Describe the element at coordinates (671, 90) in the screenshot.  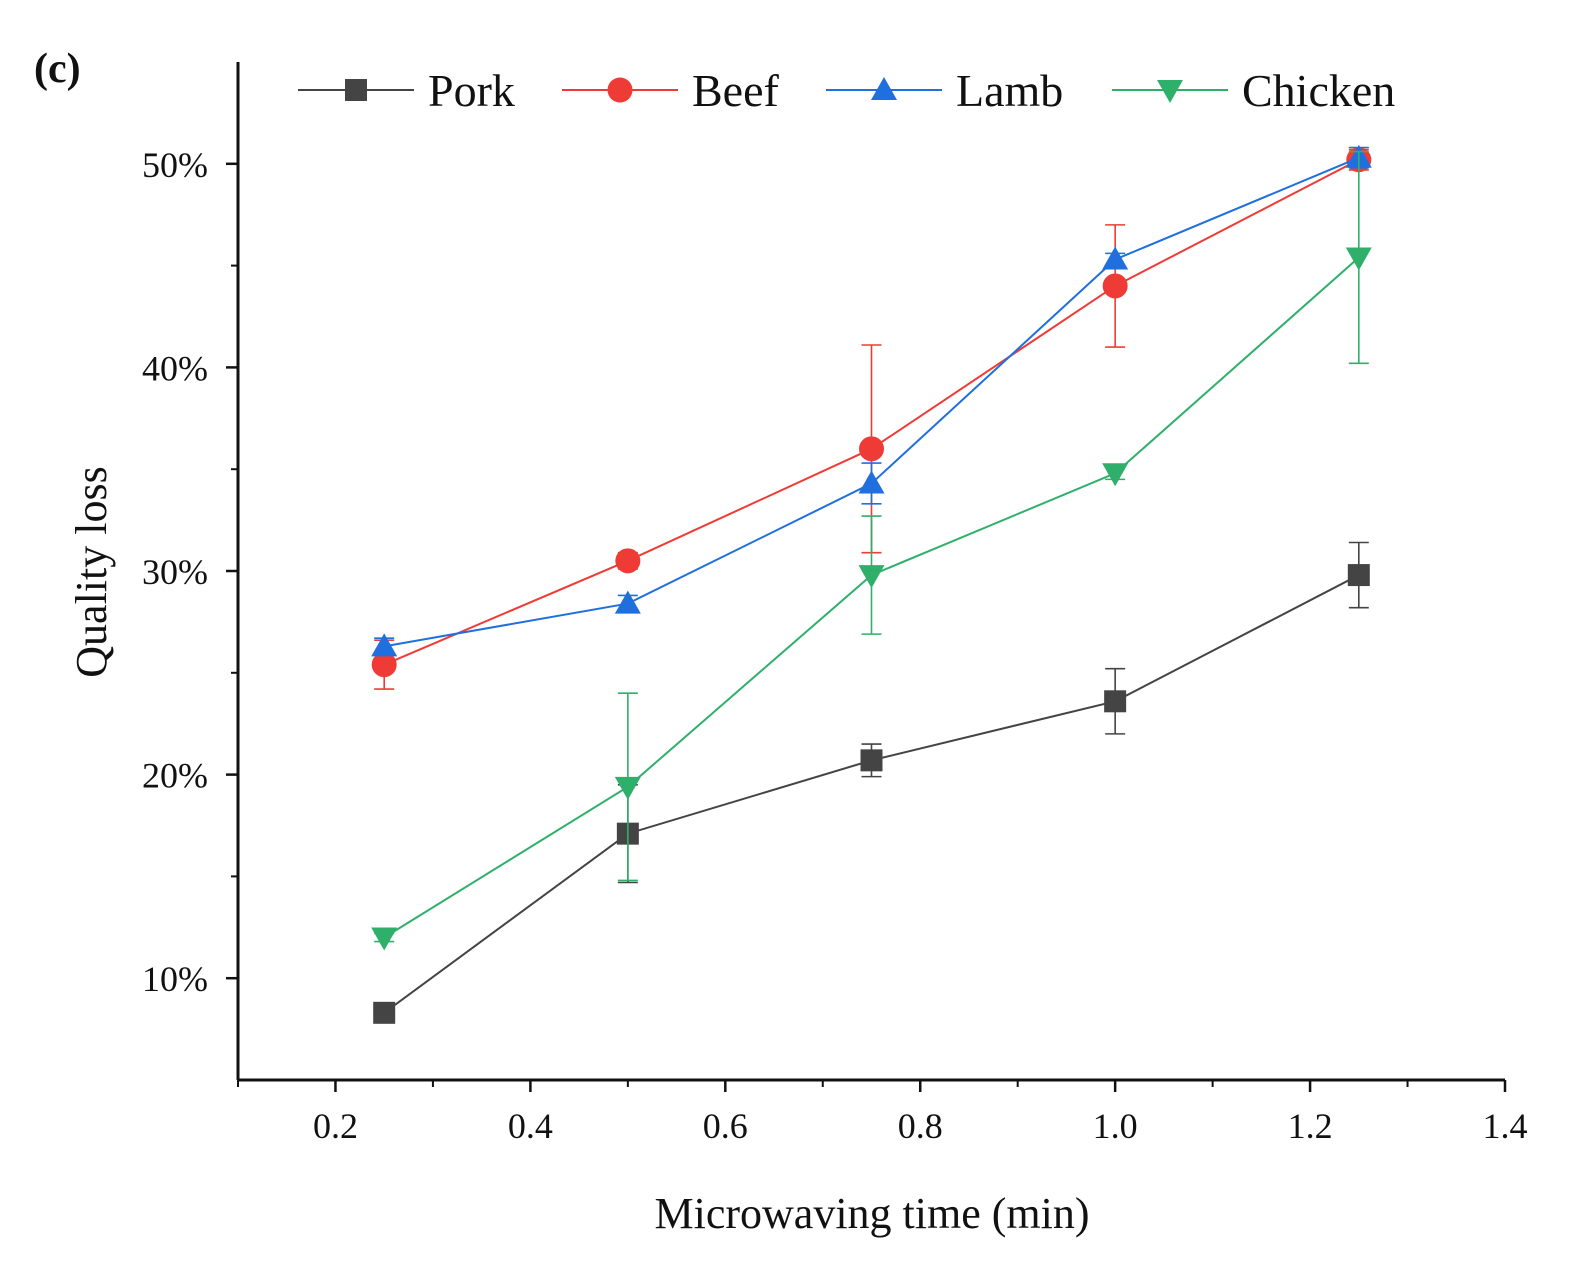
I see `legend-item-beef: Beef` at that location.